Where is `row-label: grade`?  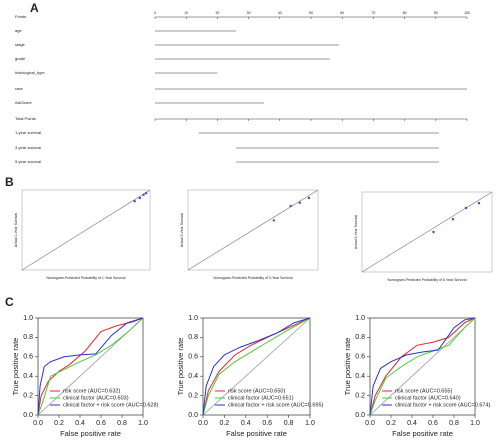
row-label: grade is located at coordinates (20, 58).